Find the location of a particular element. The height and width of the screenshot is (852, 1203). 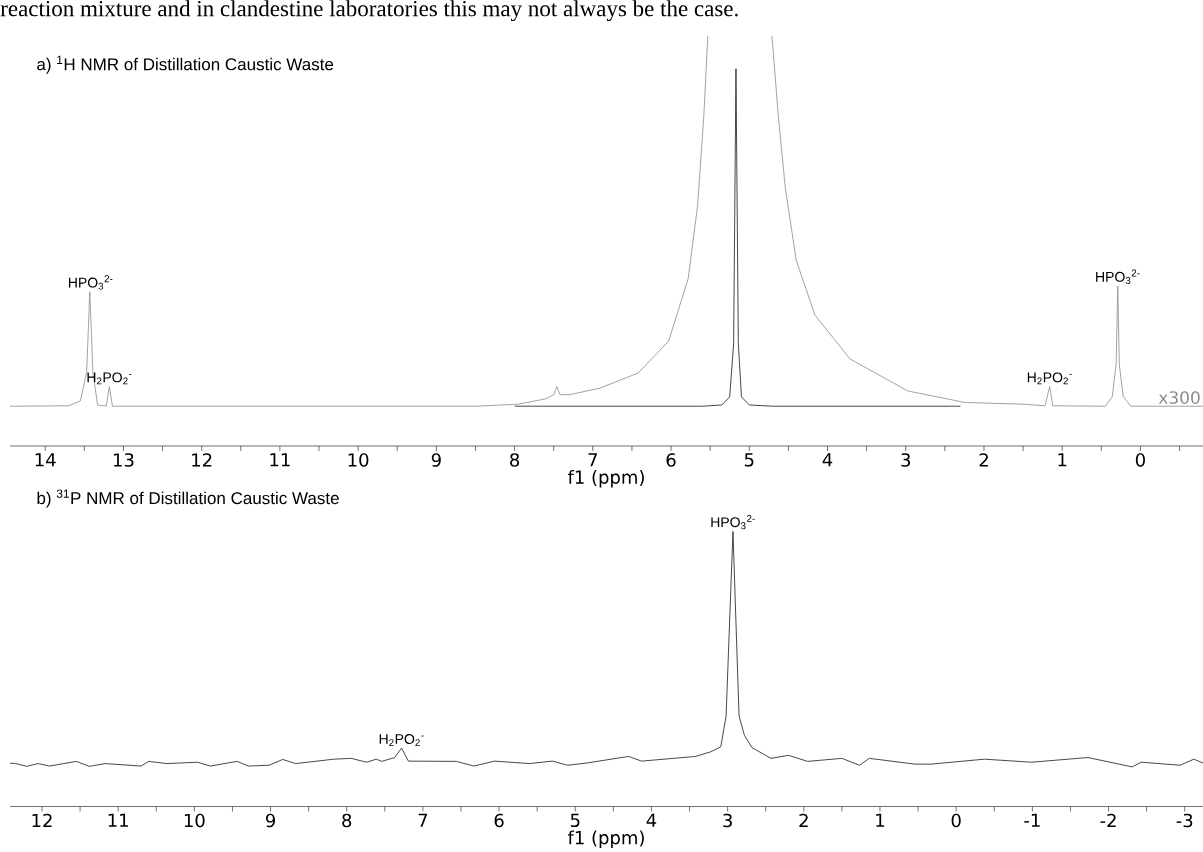

text: reaction mixture and in clandestine laboratories this may not always be the case. is located at coordinates (369, 11).